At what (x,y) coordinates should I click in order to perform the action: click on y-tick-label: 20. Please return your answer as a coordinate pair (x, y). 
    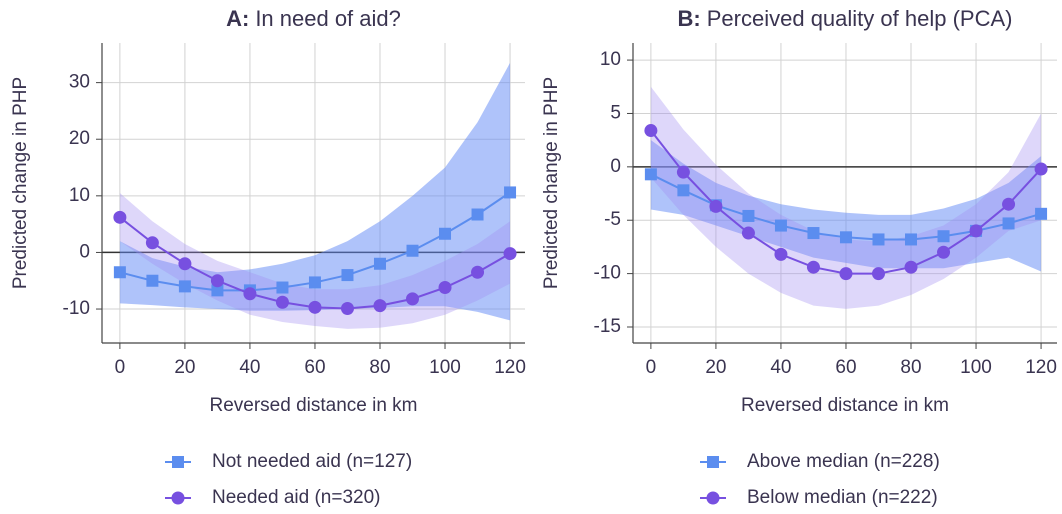
    Looking at the image, I should click on (79, 138).